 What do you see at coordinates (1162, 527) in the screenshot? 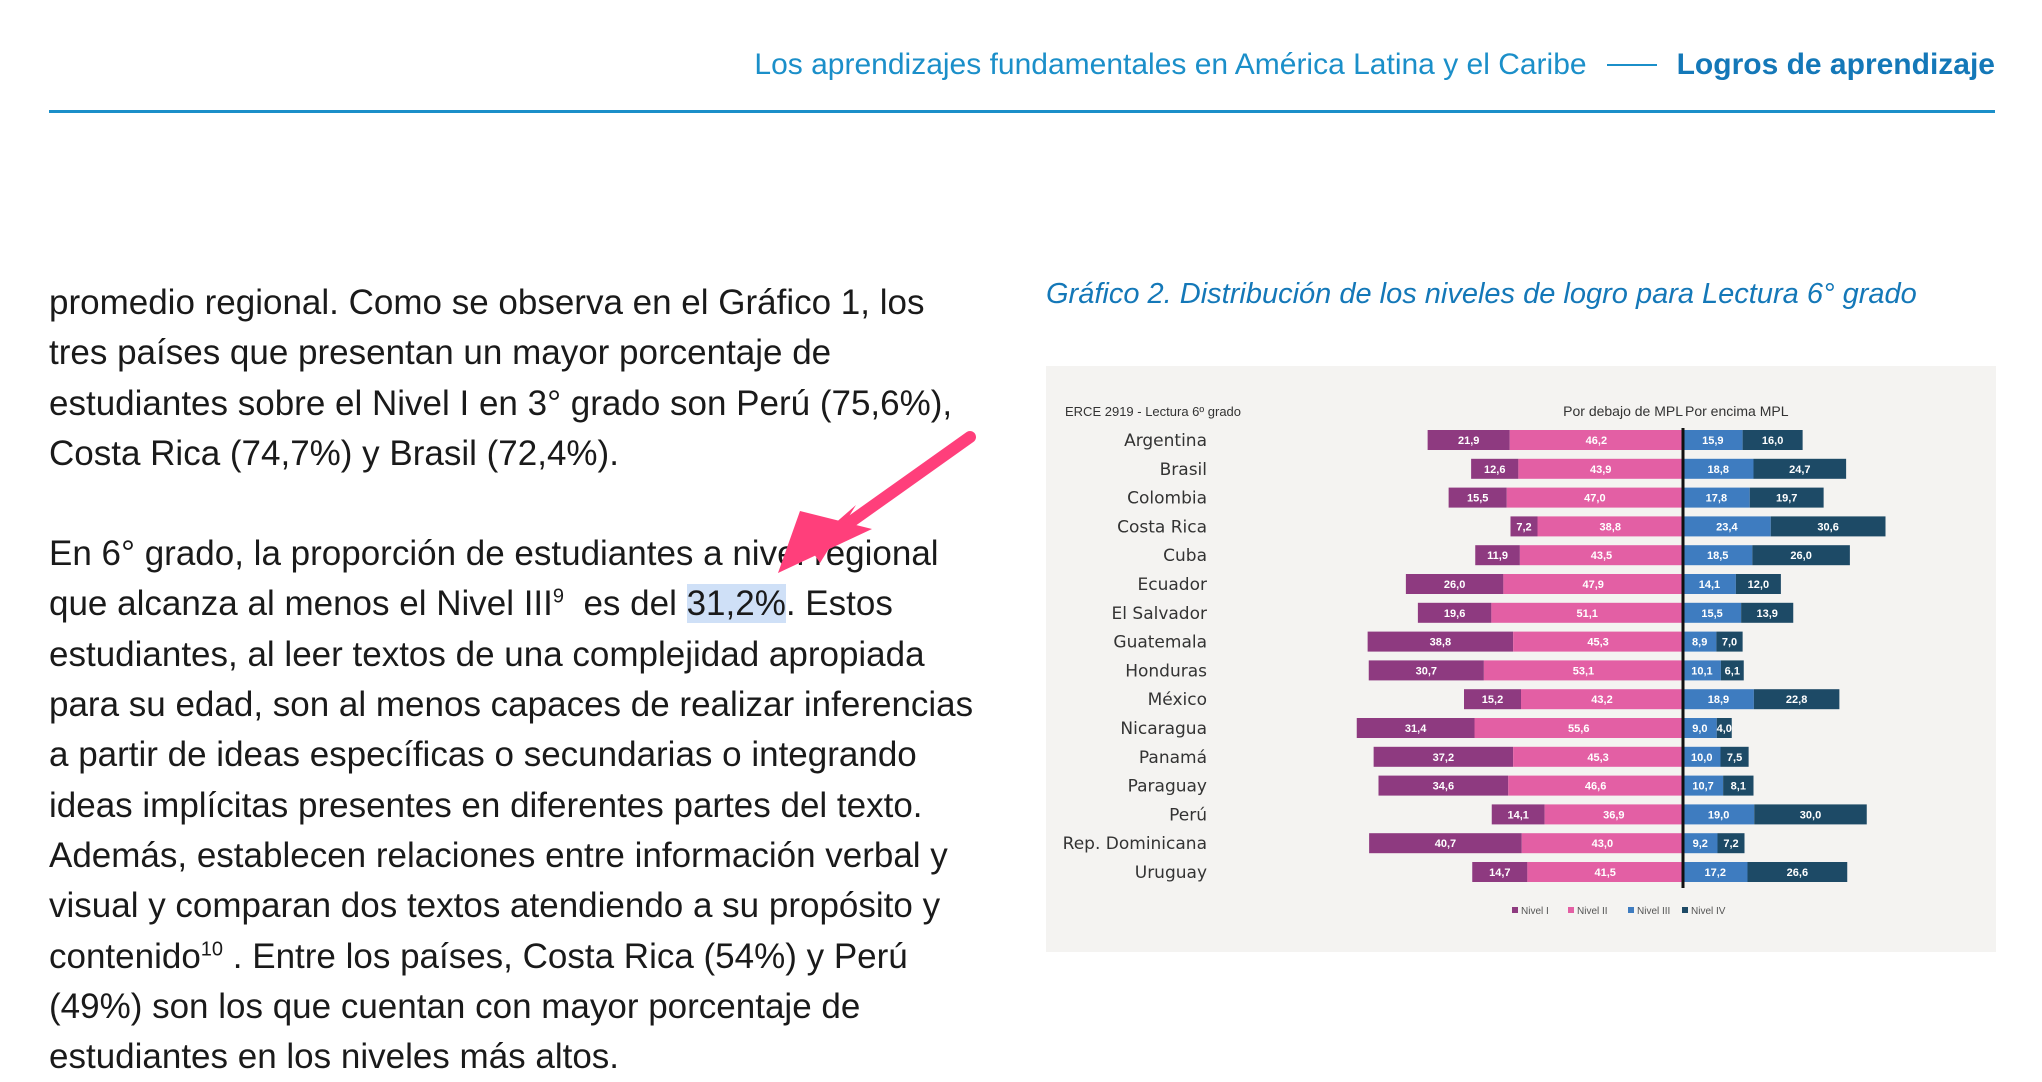
I see `category-label: Costa Rica` at bounding box center [1162, 527].